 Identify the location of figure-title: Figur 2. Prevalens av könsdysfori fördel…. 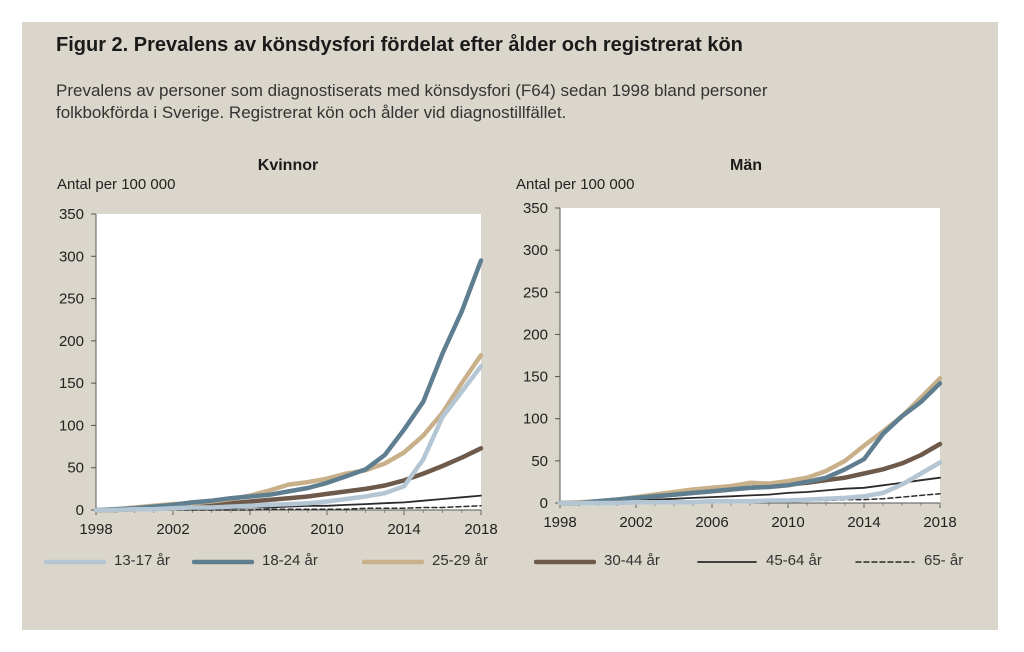
(399, 45).